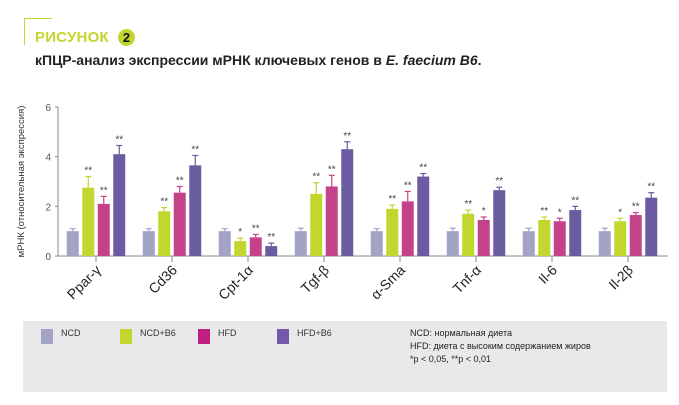  Describe the element at coordinates (227, 333) in the screenshot. I see `legend-label-hfd: HFD` at that location.